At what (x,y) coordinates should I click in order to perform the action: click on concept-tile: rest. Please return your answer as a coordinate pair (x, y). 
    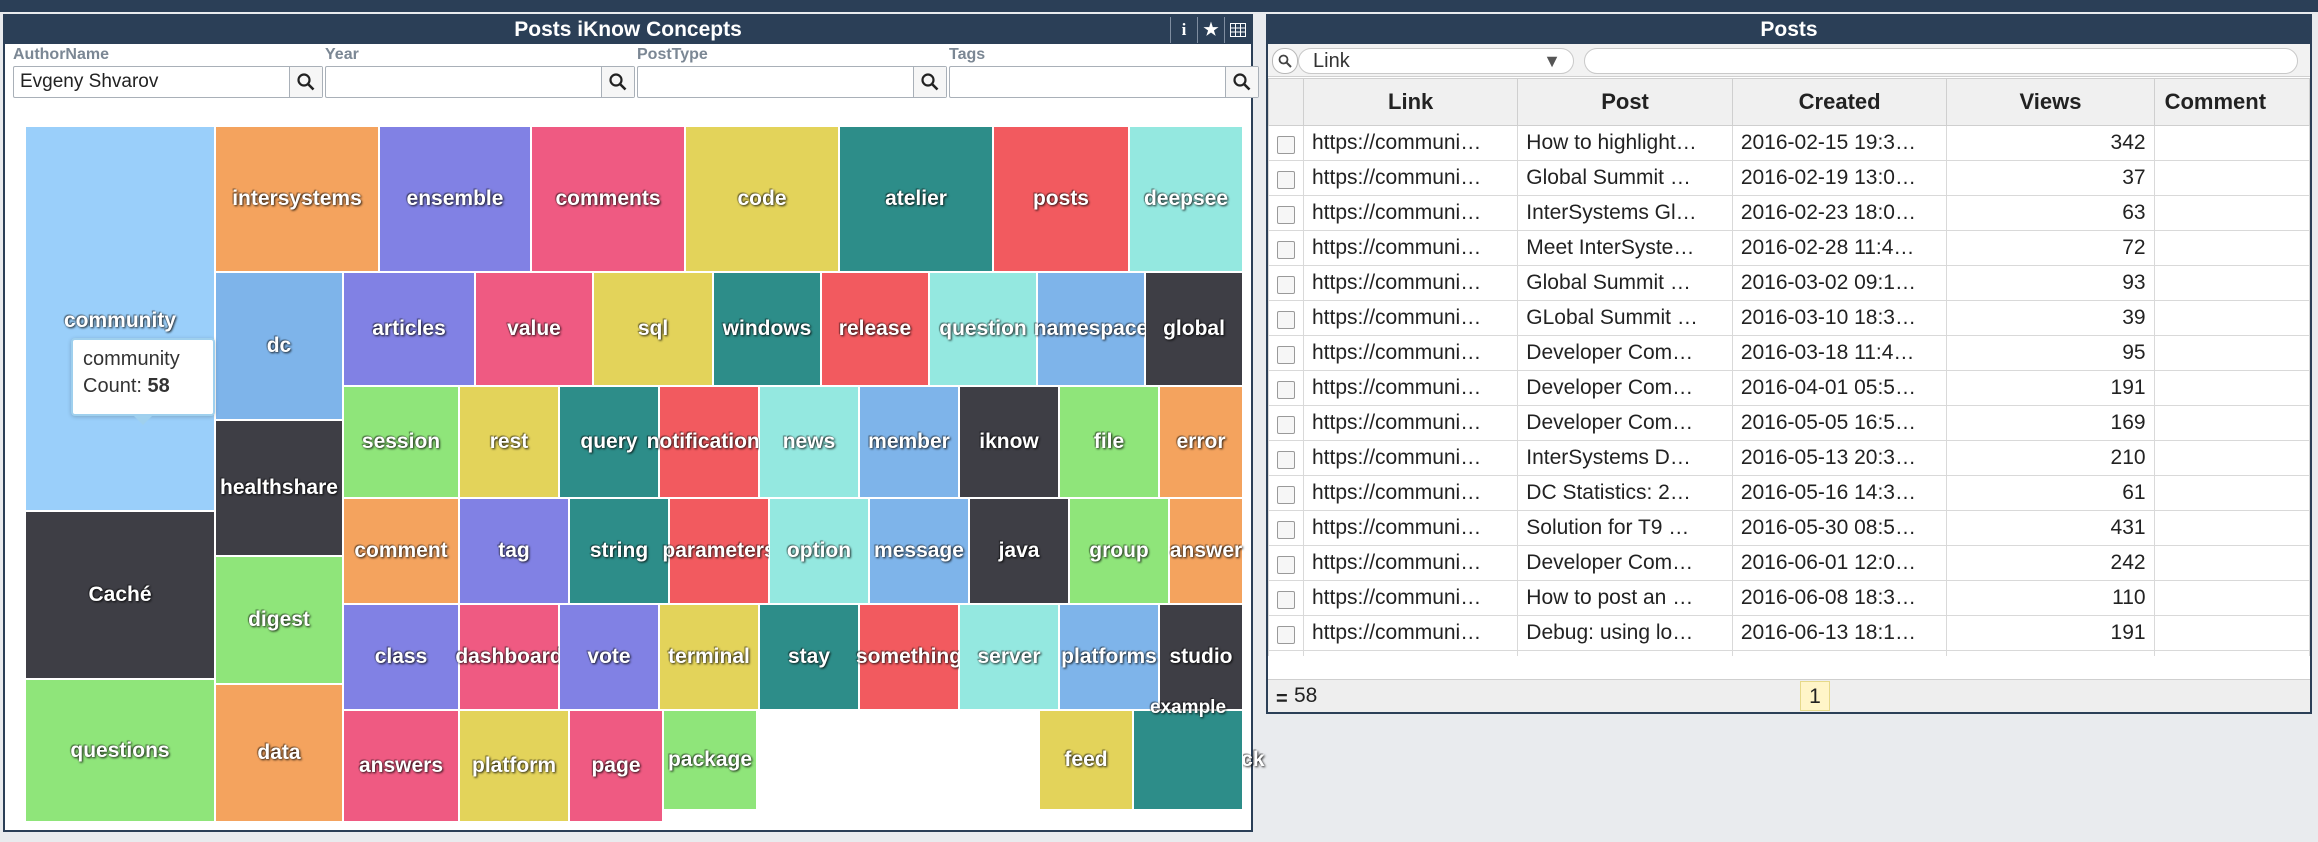
    Looking at the image, I should click on (509, 442).